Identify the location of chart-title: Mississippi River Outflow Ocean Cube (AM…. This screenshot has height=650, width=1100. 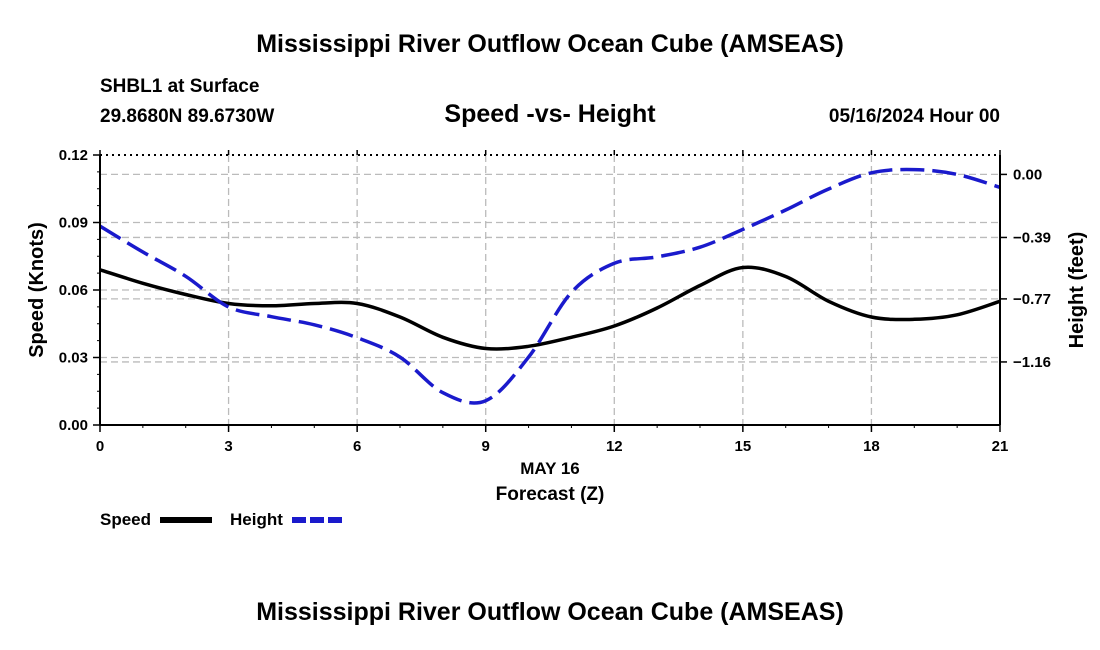
(550, 44).